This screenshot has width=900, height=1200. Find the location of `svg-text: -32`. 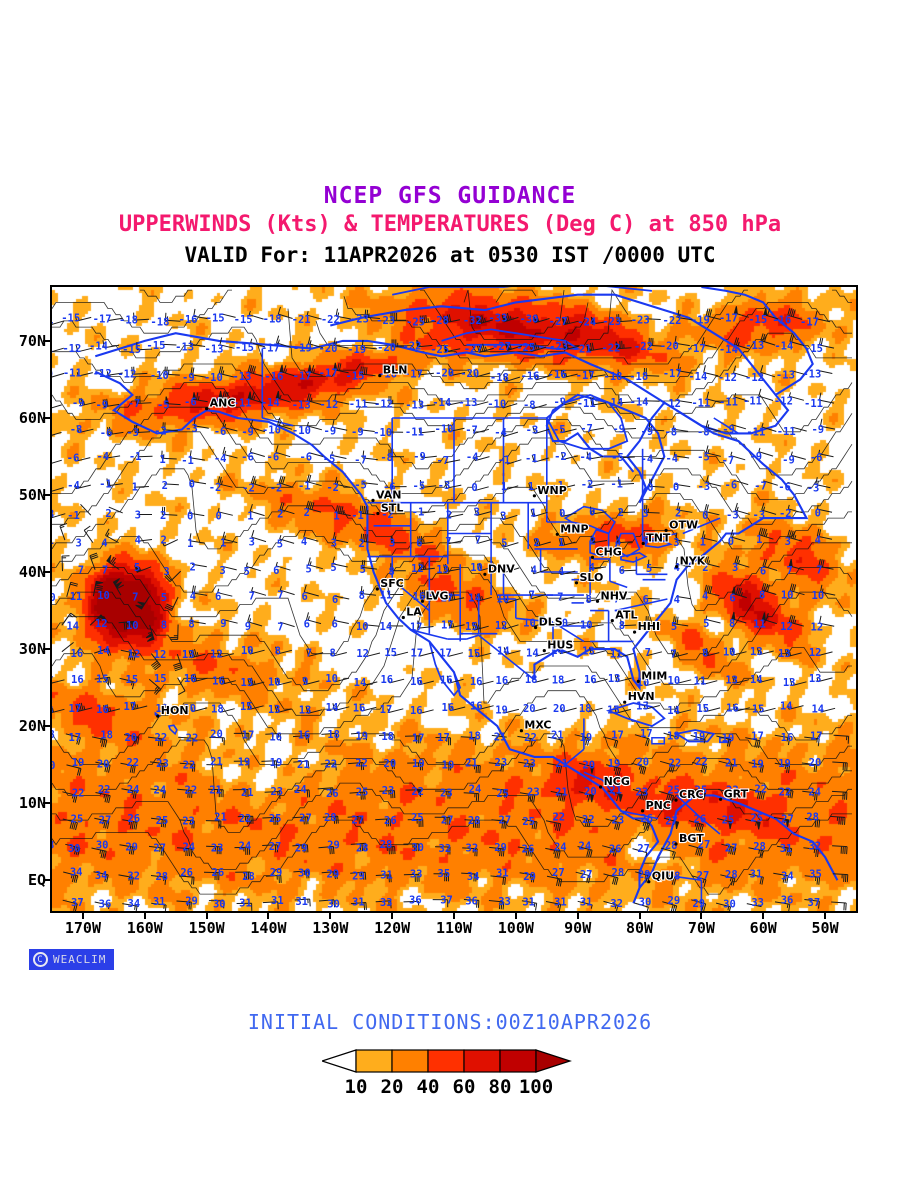

svg-text: -32 is located at coordinates (472, 321).